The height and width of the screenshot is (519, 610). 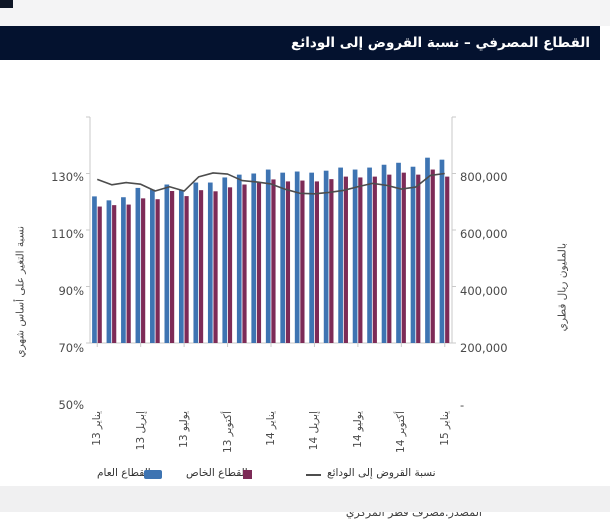 I want to click on right-axis-tick: 600,000, so click(x=484, y=234).